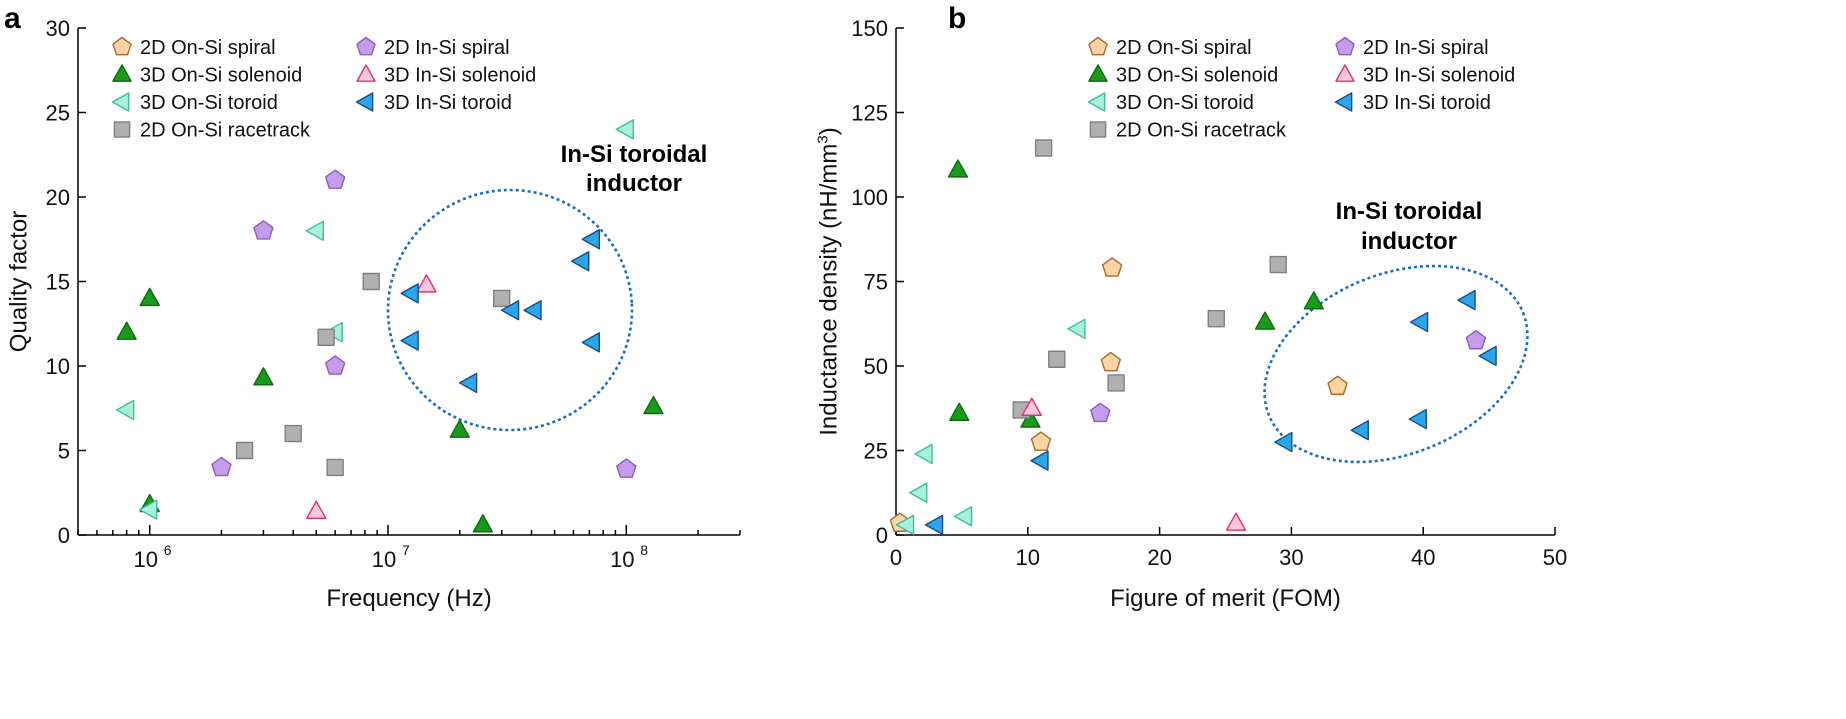 This screenshot has width=1846, height=719. I want to click on panel-a-highlight-ellipse, so click(510, 310).